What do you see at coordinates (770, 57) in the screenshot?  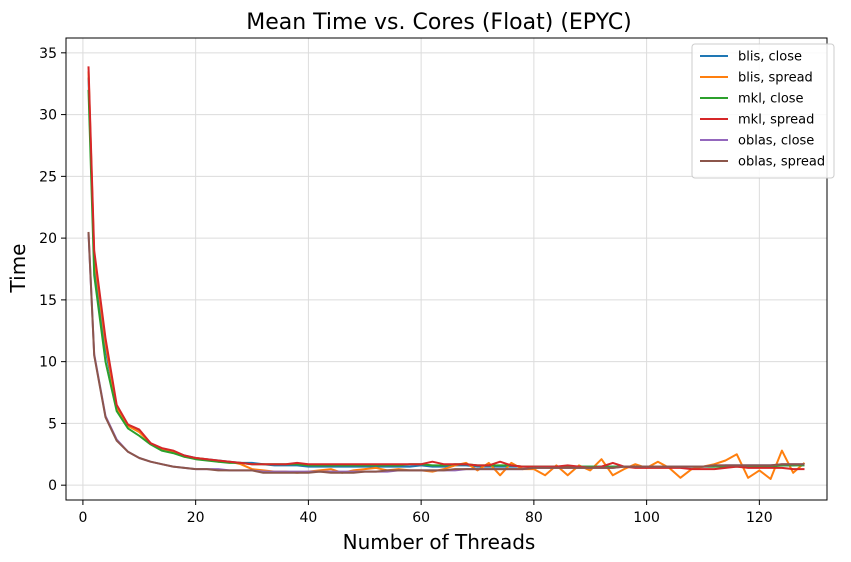 I see `legend-label: blis, close` at bounding box center [770, 57].